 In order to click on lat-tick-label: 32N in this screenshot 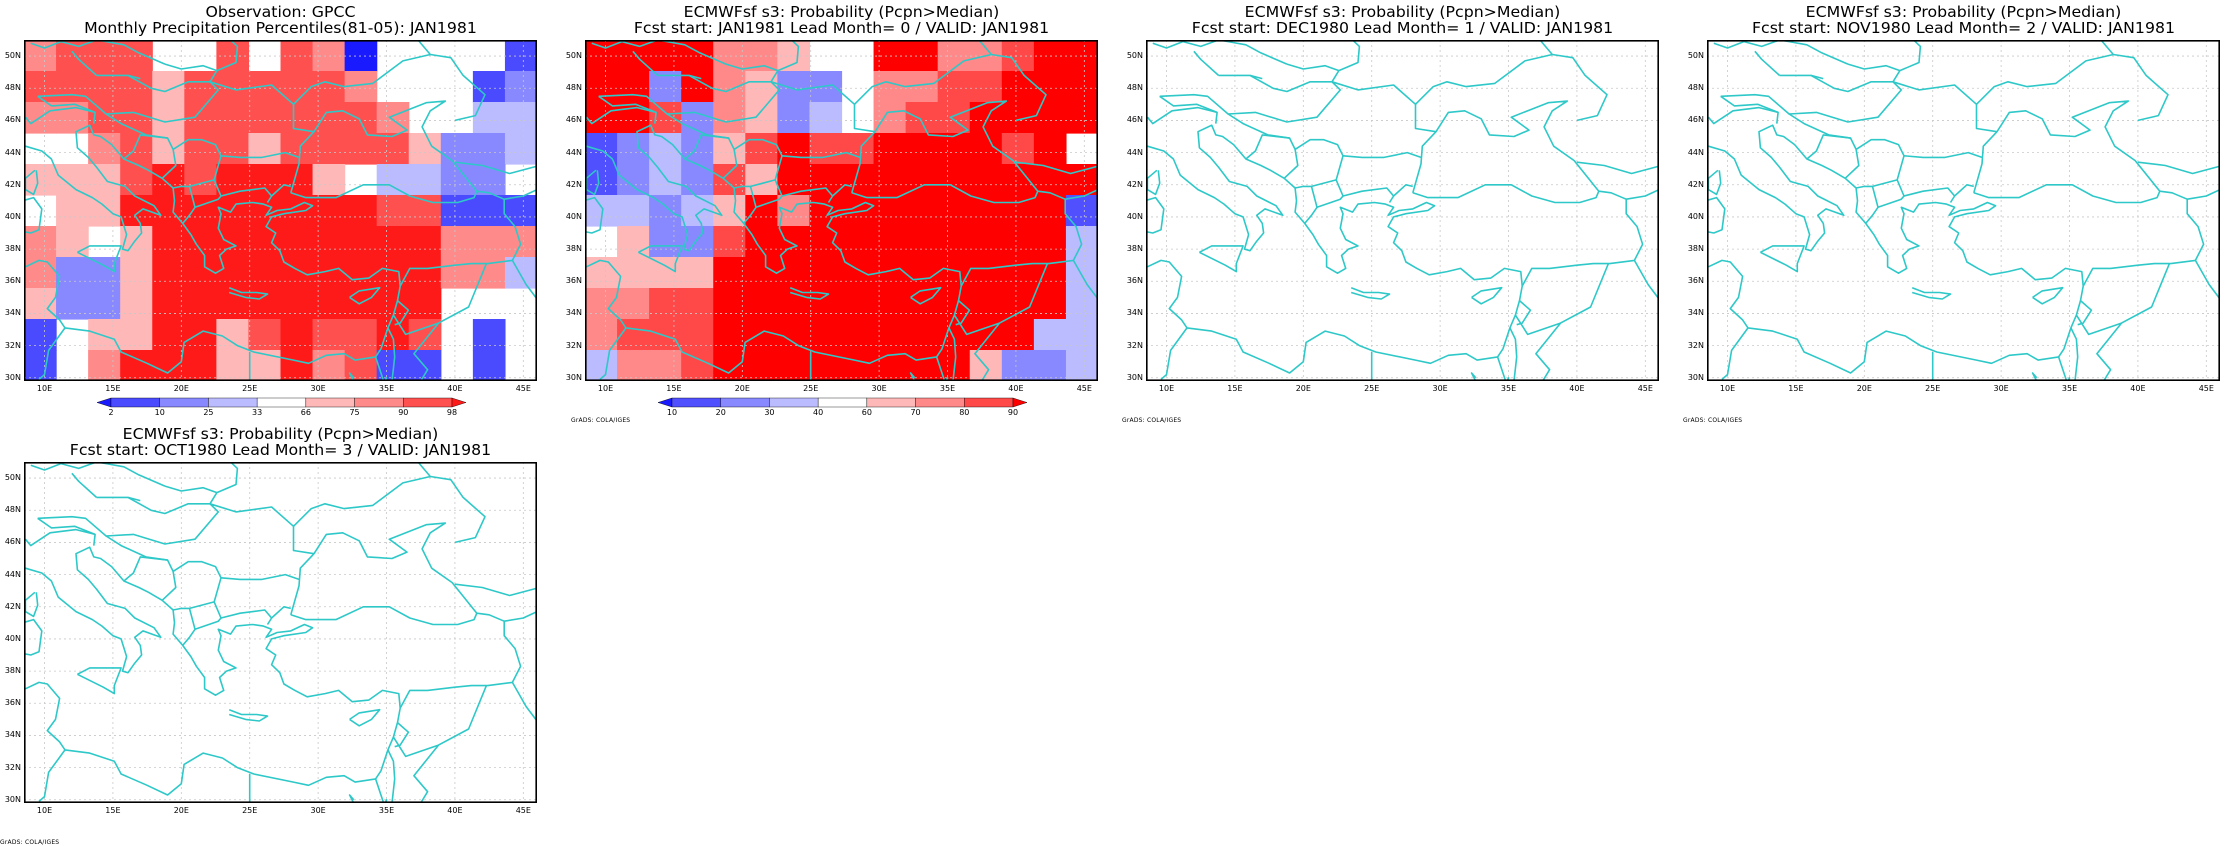, I will do `click(1695, 345)`.